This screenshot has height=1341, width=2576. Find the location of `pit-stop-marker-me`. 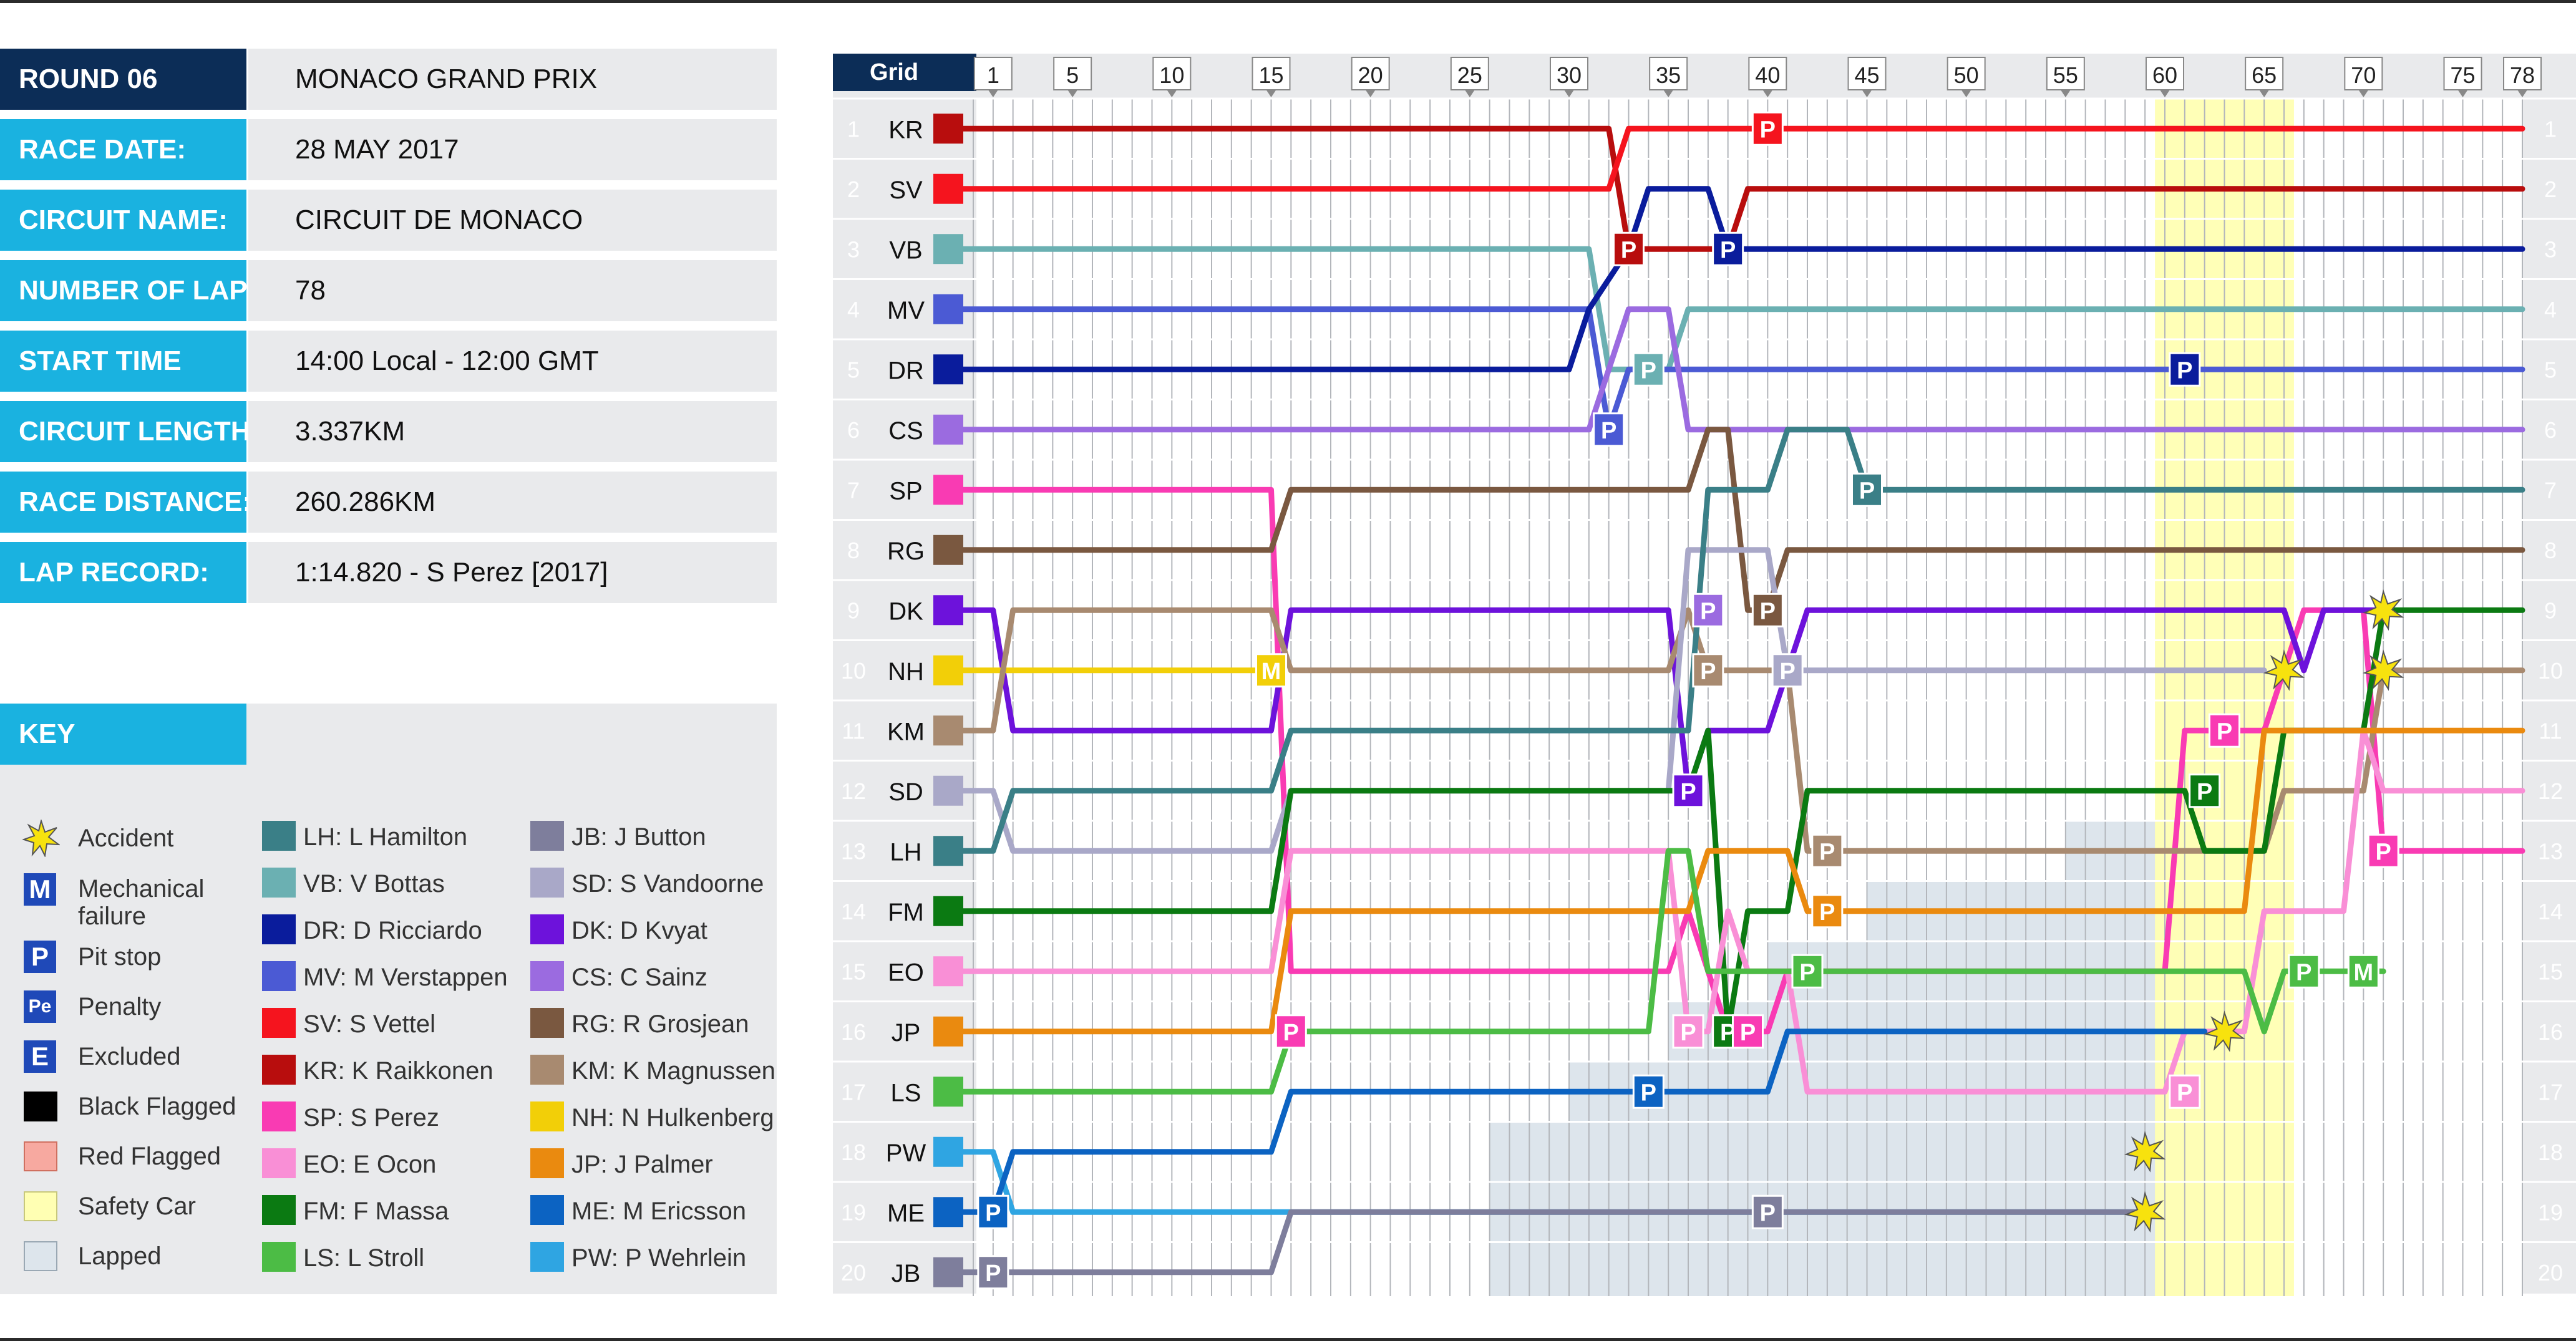

pit-stop-marker-me is located at coordinates (1648, 1091).